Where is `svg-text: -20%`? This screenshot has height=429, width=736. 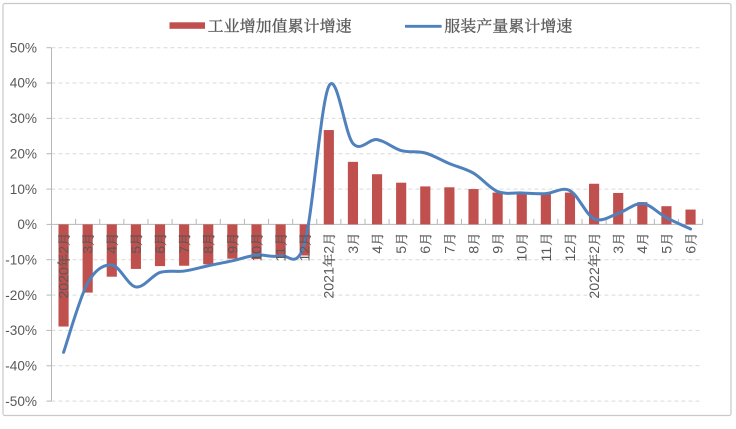 svg-text: -20% is located at coordinates (21, 295).